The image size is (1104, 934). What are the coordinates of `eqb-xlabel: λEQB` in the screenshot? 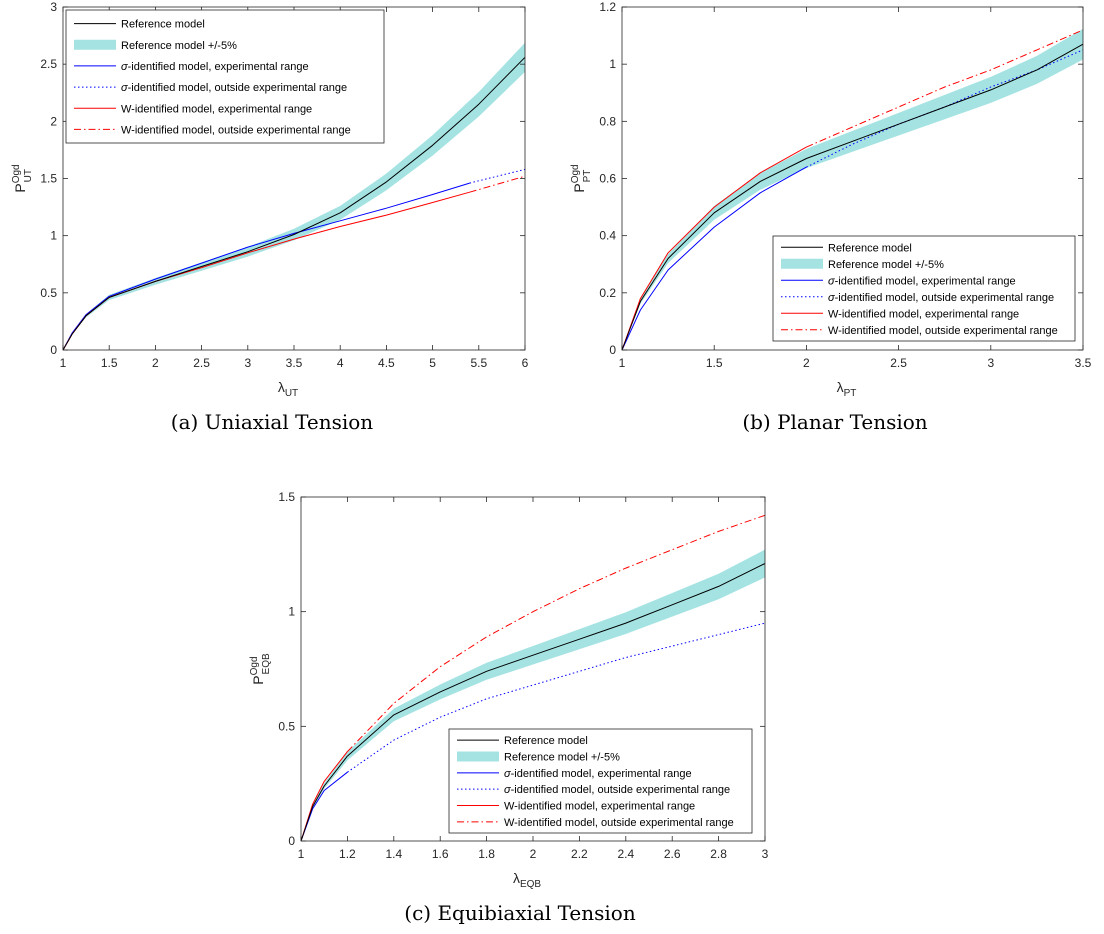 It's located at (527, 880).